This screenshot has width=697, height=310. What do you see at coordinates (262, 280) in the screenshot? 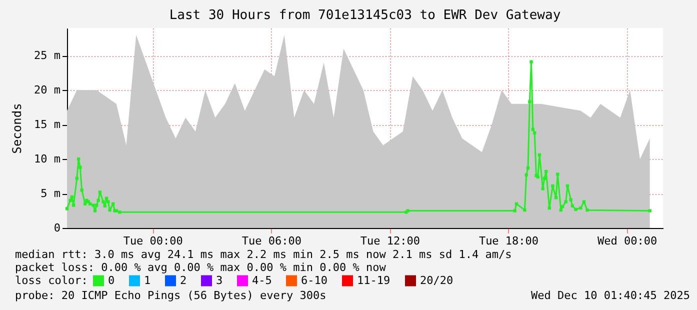
I see `legend-label: 4-5` at bounding box center [262, 280].